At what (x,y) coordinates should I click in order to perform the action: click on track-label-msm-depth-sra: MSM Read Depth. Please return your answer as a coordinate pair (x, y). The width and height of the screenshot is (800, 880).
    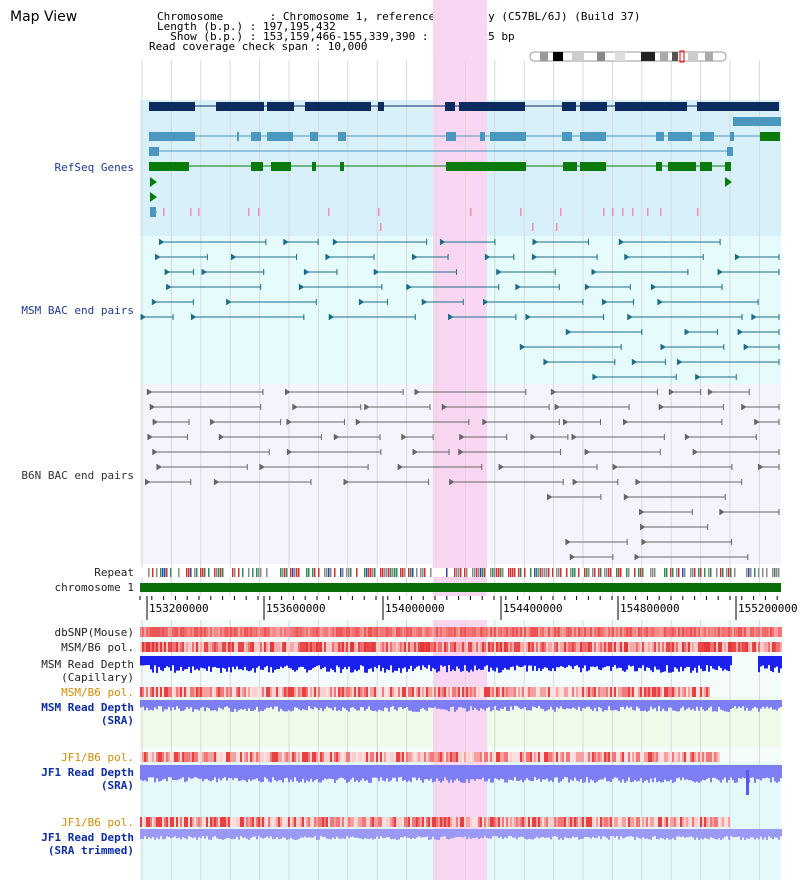
    Looking at the image, I should click on (87, 707).